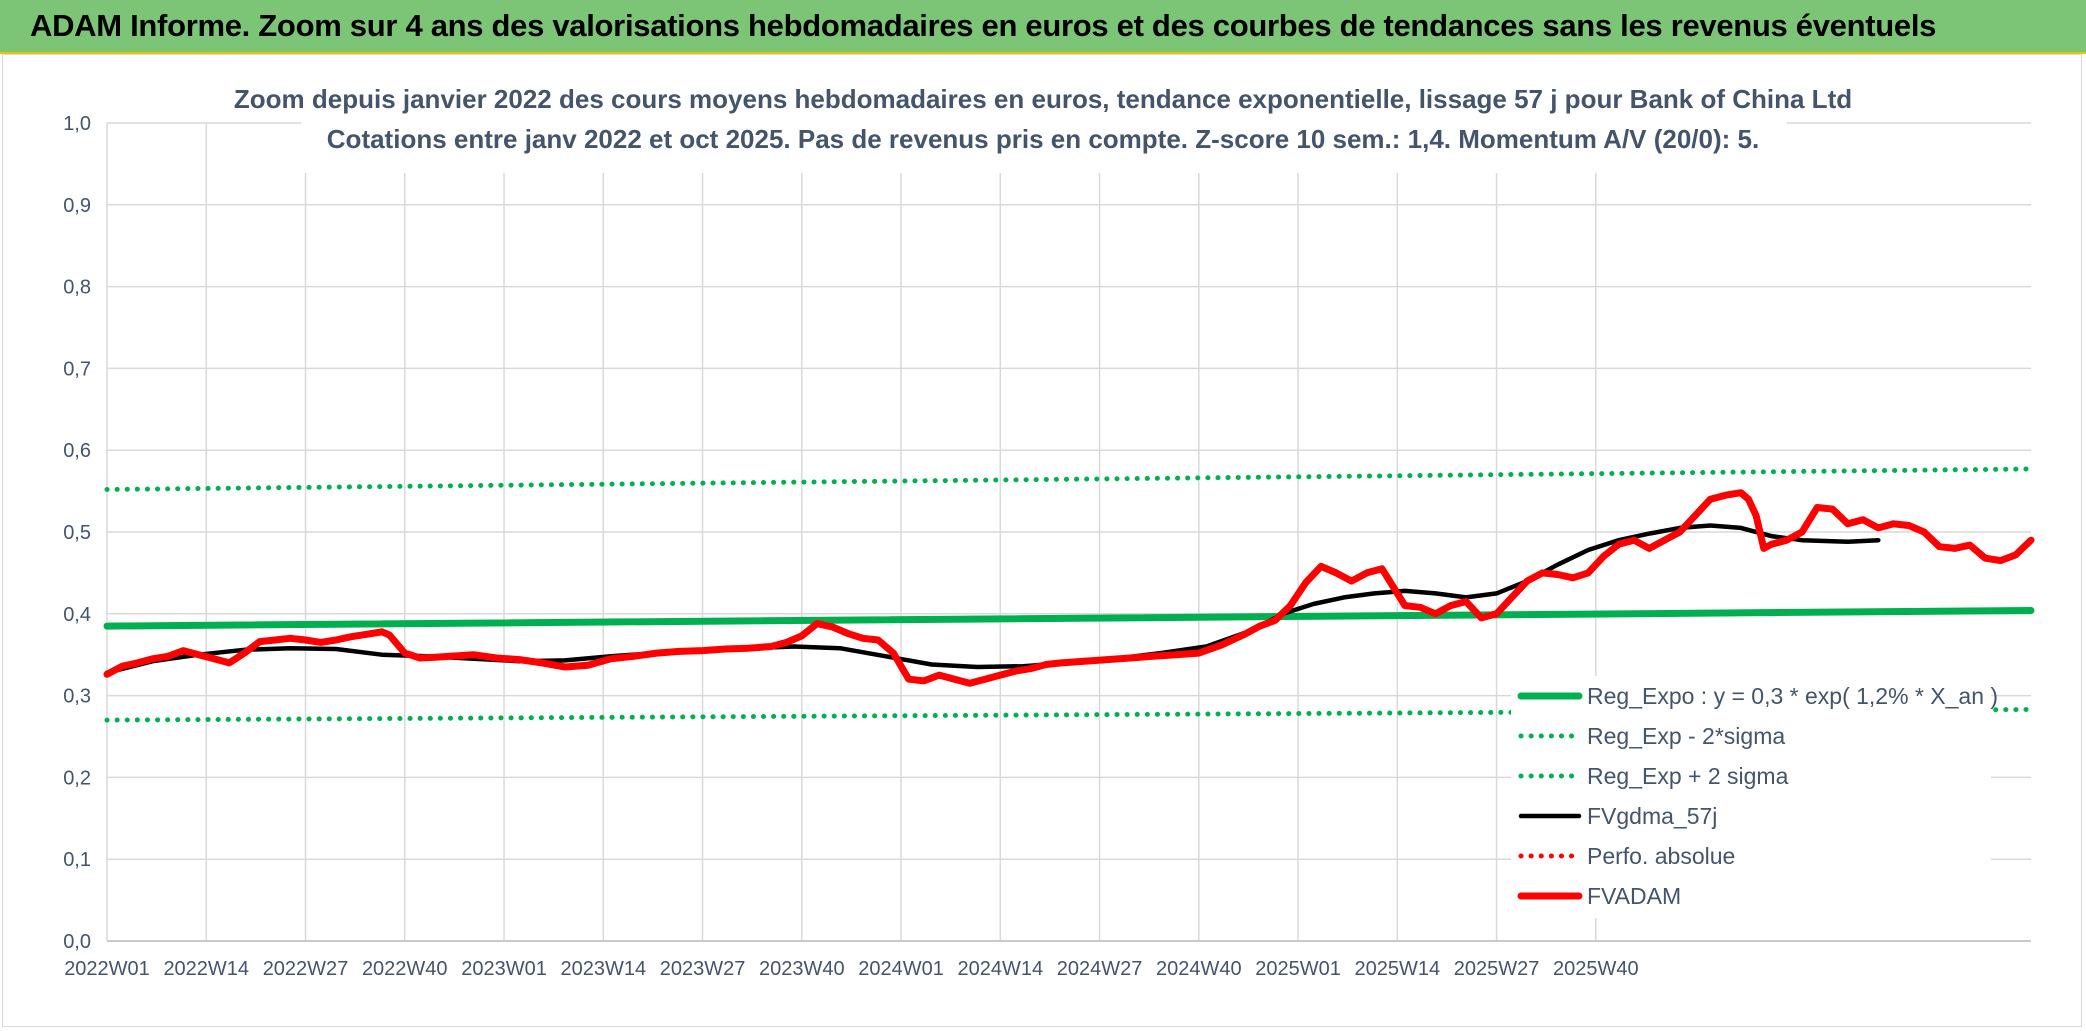 This screenshot has height=1031, width=2086. Describe the element at coordinates (1751, 797) in the screenshot. I see `legend-backdrop` at that location.